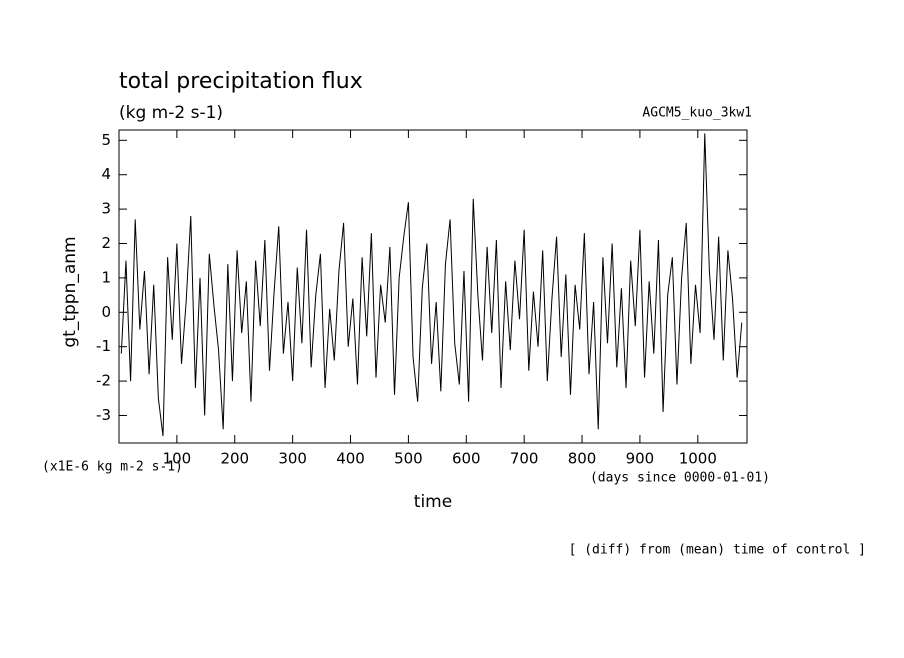  What do you see at coordinates (640, 459) in the screenshot?
I see `x-tick-label: 900` at bounding box center [640, 459].